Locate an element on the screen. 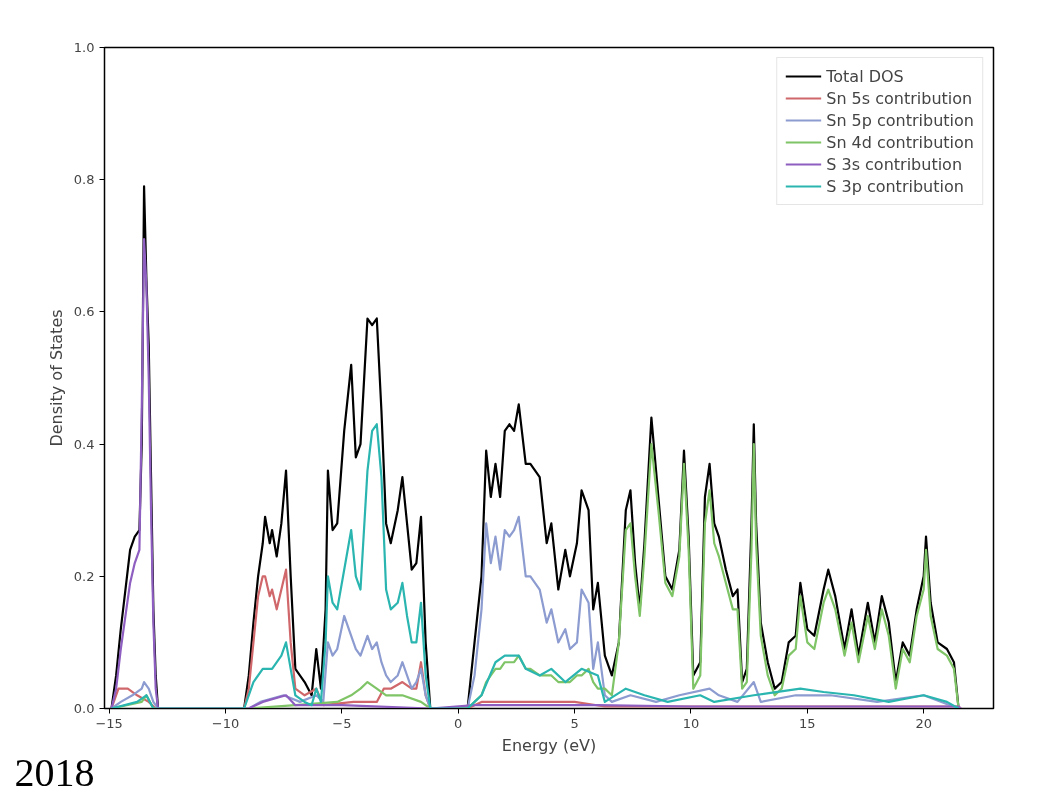 This screenshot has height=787, width=1044. x-tick-label: 15 is located at coordinates (807, 723).